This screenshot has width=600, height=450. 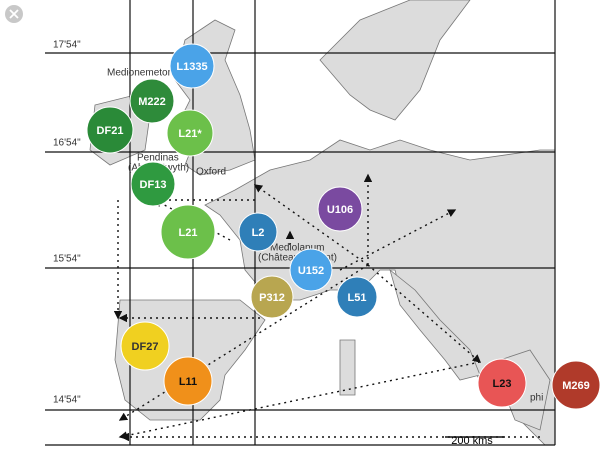 I want to click on haplogroup-label: L21*, so click(x=190, y=134).